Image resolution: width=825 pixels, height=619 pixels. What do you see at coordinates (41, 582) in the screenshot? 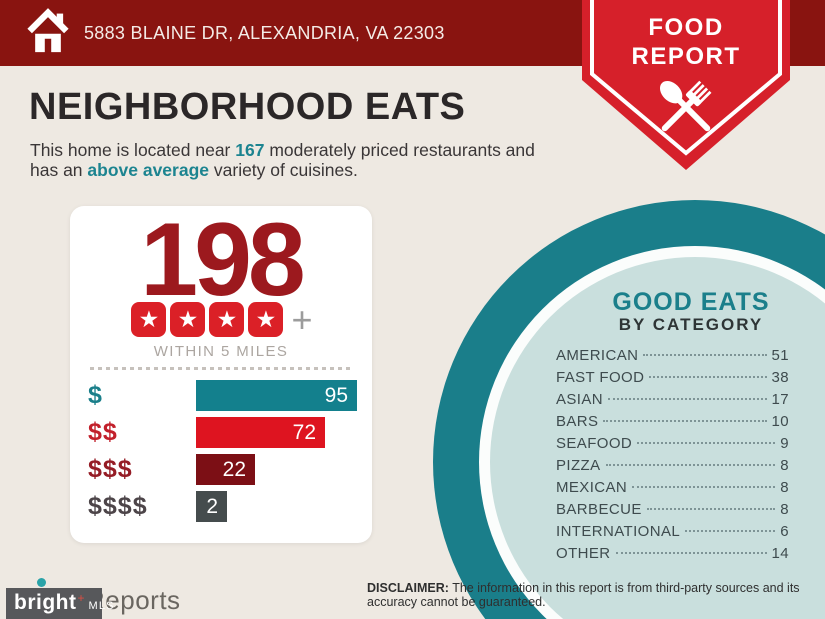
I see `logo-dot` at bounding box center [41, 582].